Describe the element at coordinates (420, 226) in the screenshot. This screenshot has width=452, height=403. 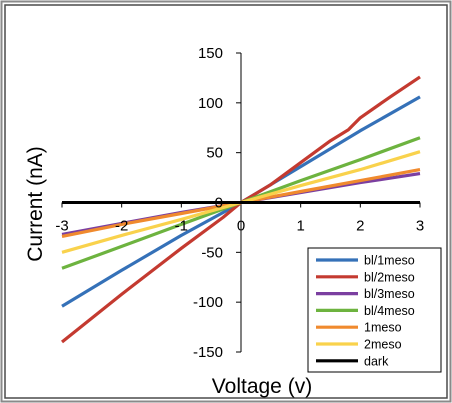
I see `x-tick-label: 3` at that location.